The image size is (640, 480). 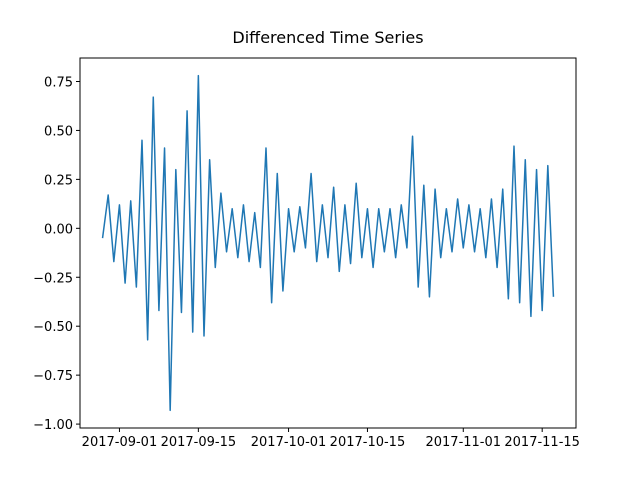 What do you see at coordinates (120, 442) in the screenshot?
I see `x-tick-label: 2017-09-01` at bounding box center [120, 442].